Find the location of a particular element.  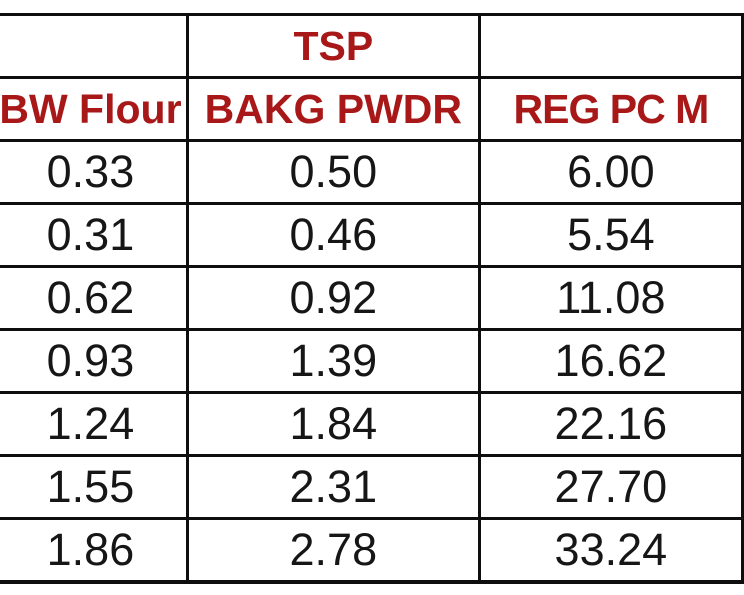

table-cell: 2.31 is located at coordinates (333, 487).